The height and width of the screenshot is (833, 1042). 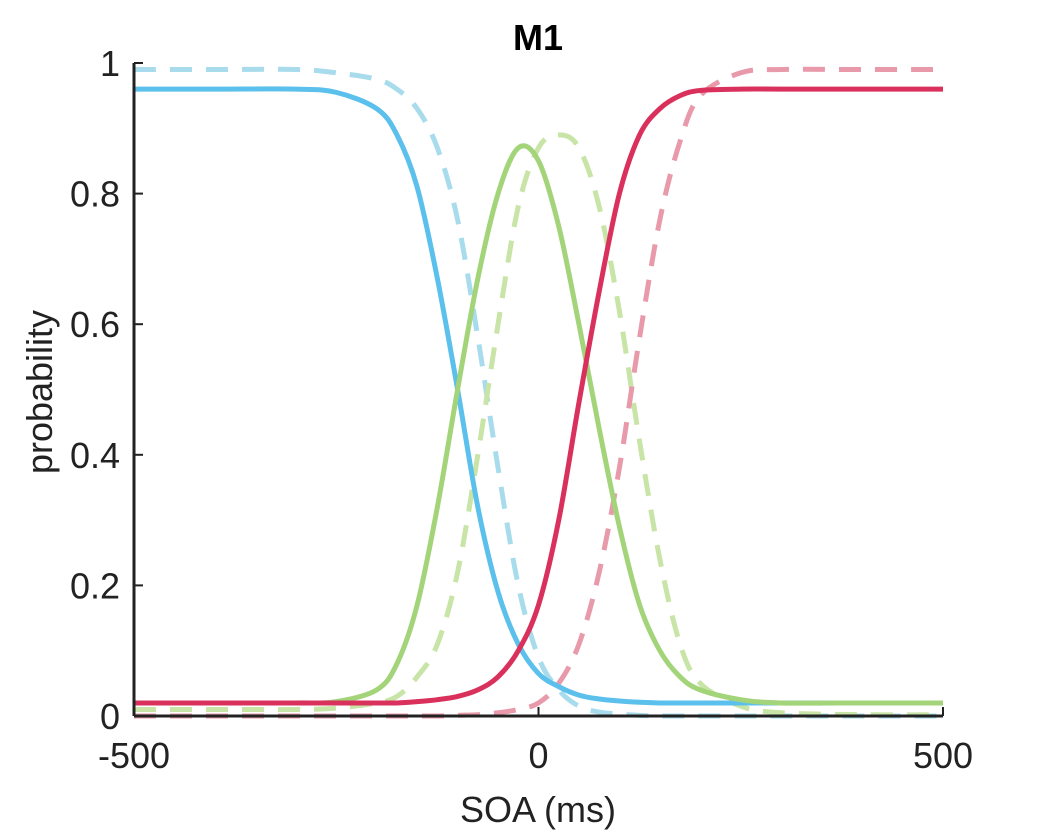 I want to click on y-tick-label: 0.6, so click(x=95, y=324).